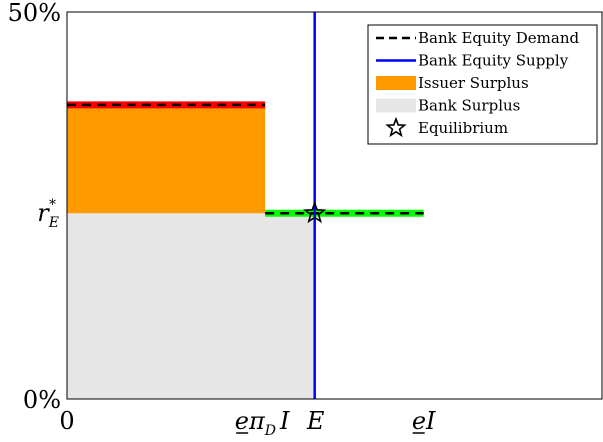 The height and width of the screenshot is (442, 603). I want to click on x-tick-label-zero: 0, so click(66, 421).